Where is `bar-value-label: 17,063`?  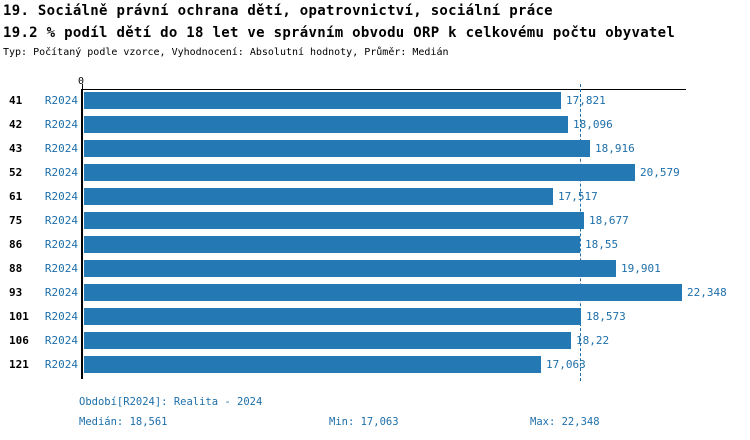
bar-value-label: 17,063 is located at coordinates (566, 364).